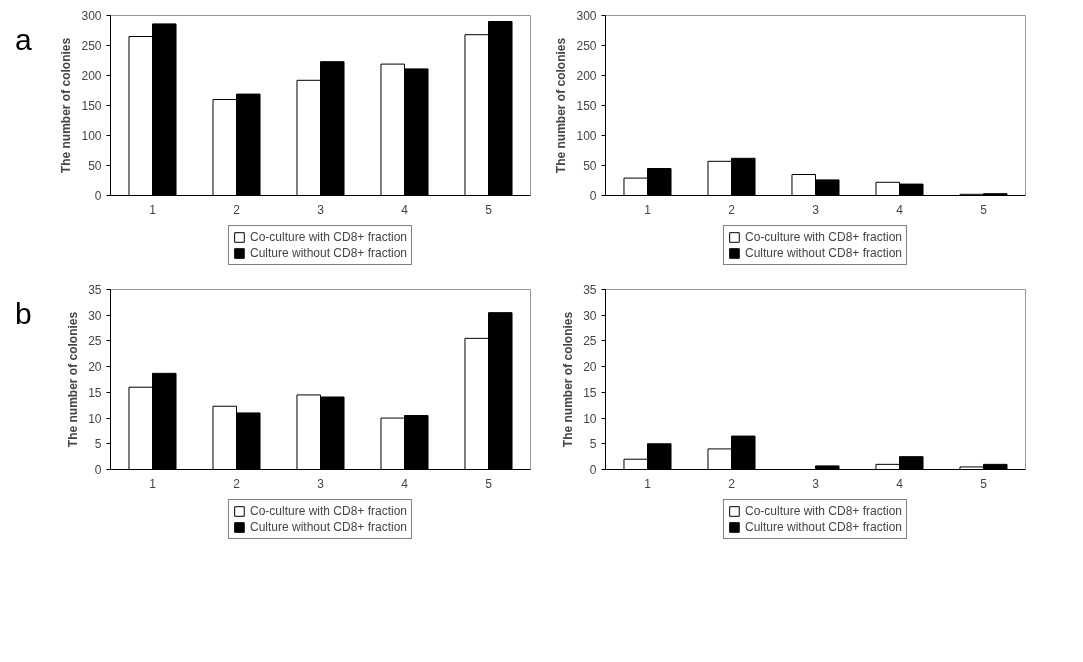  Describe the element at coordinates (23, 314) in the screenshot. I see `text: b` at that location.